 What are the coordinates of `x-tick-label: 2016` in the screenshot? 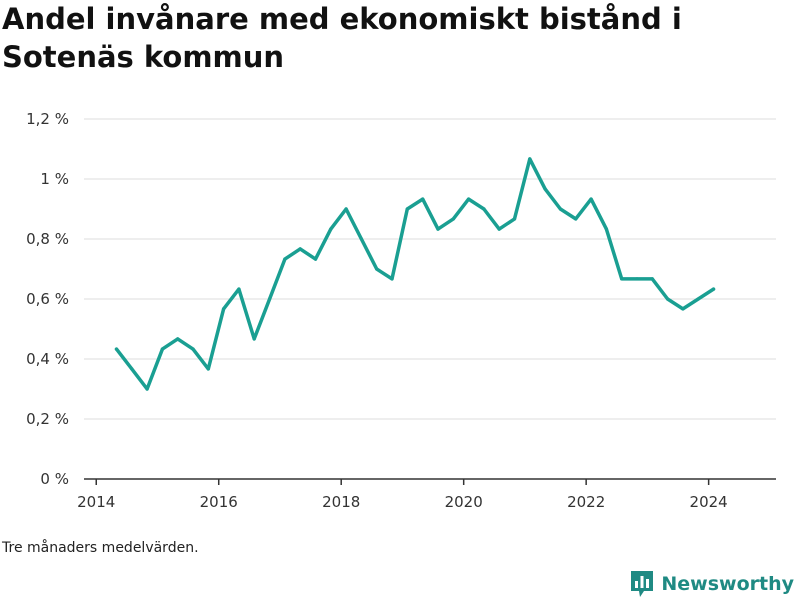 It's located at (219, 502).